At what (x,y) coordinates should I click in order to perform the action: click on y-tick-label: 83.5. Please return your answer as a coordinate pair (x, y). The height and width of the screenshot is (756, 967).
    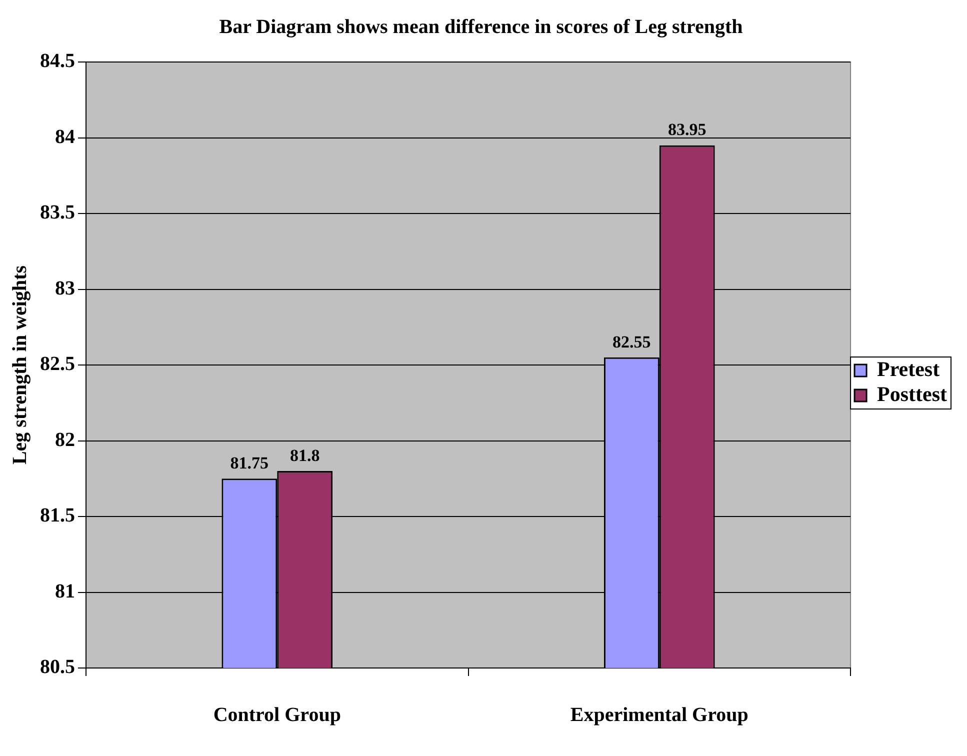
    Looking at the image, I should click on (57, 213).